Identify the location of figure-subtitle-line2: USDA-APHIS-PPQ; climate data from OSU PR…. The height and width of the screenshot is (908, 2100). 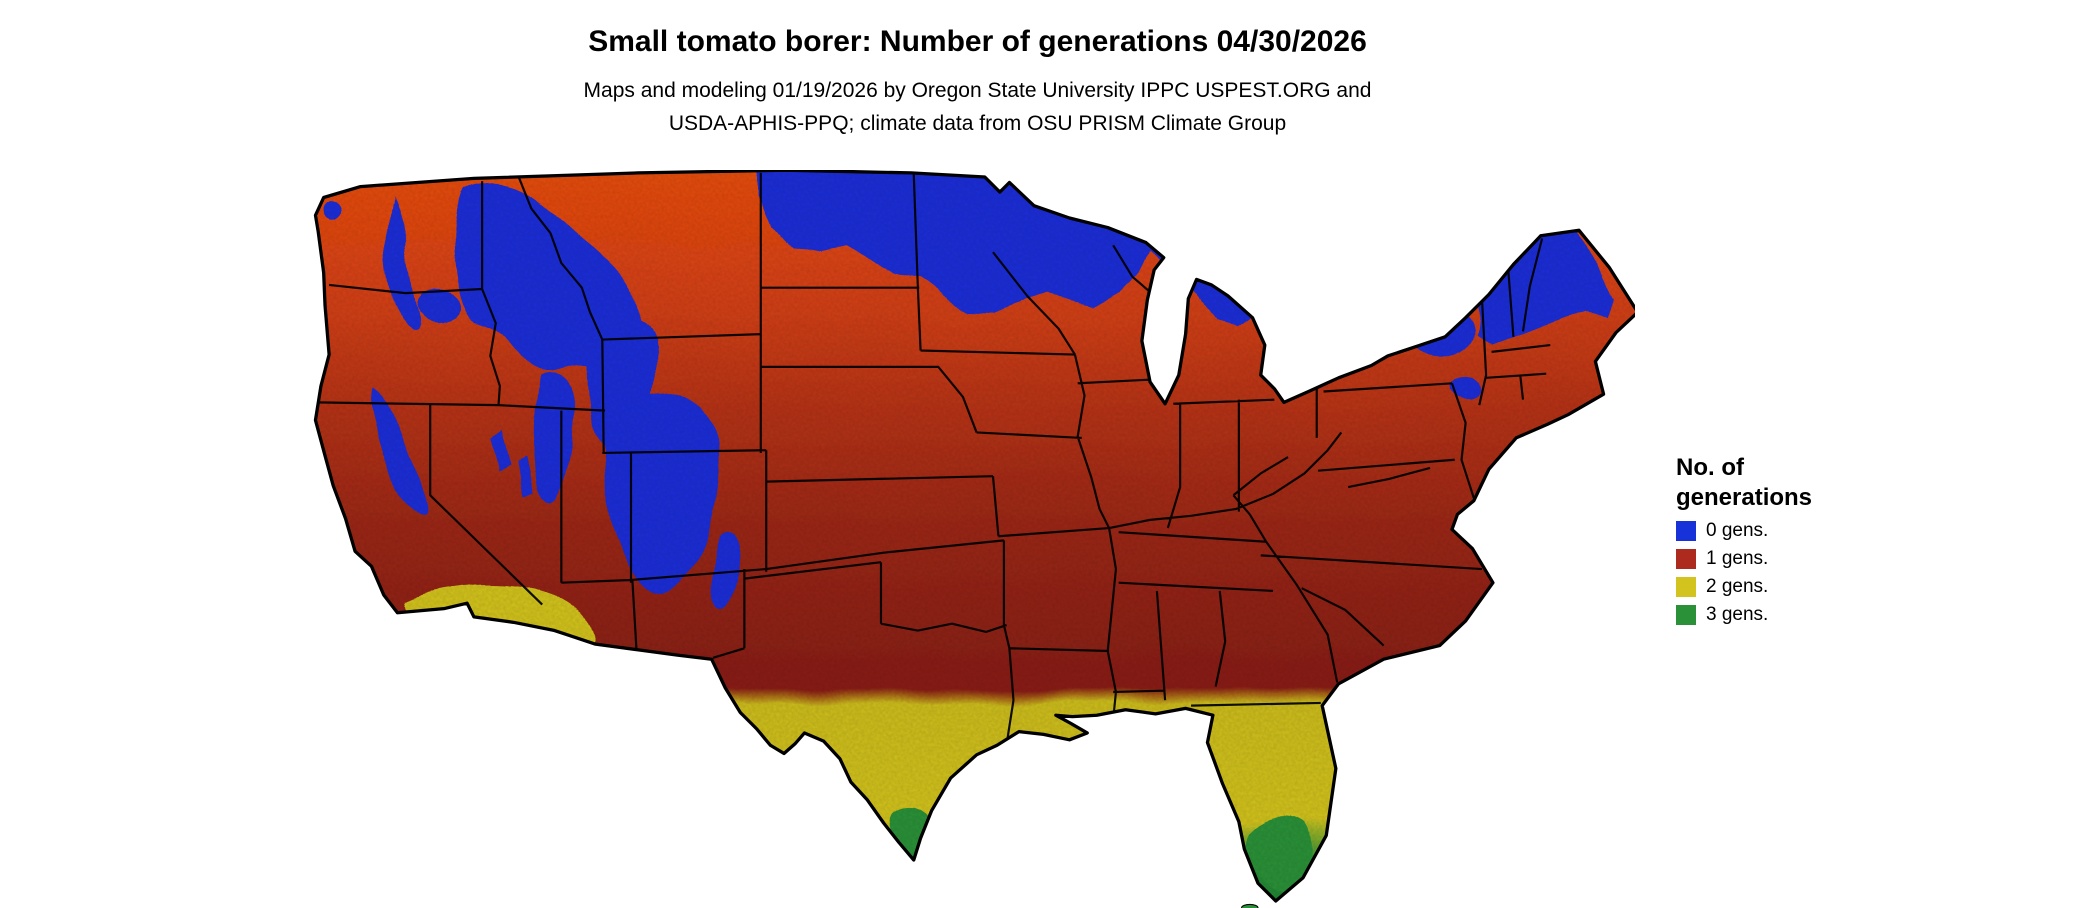
(977, 123).